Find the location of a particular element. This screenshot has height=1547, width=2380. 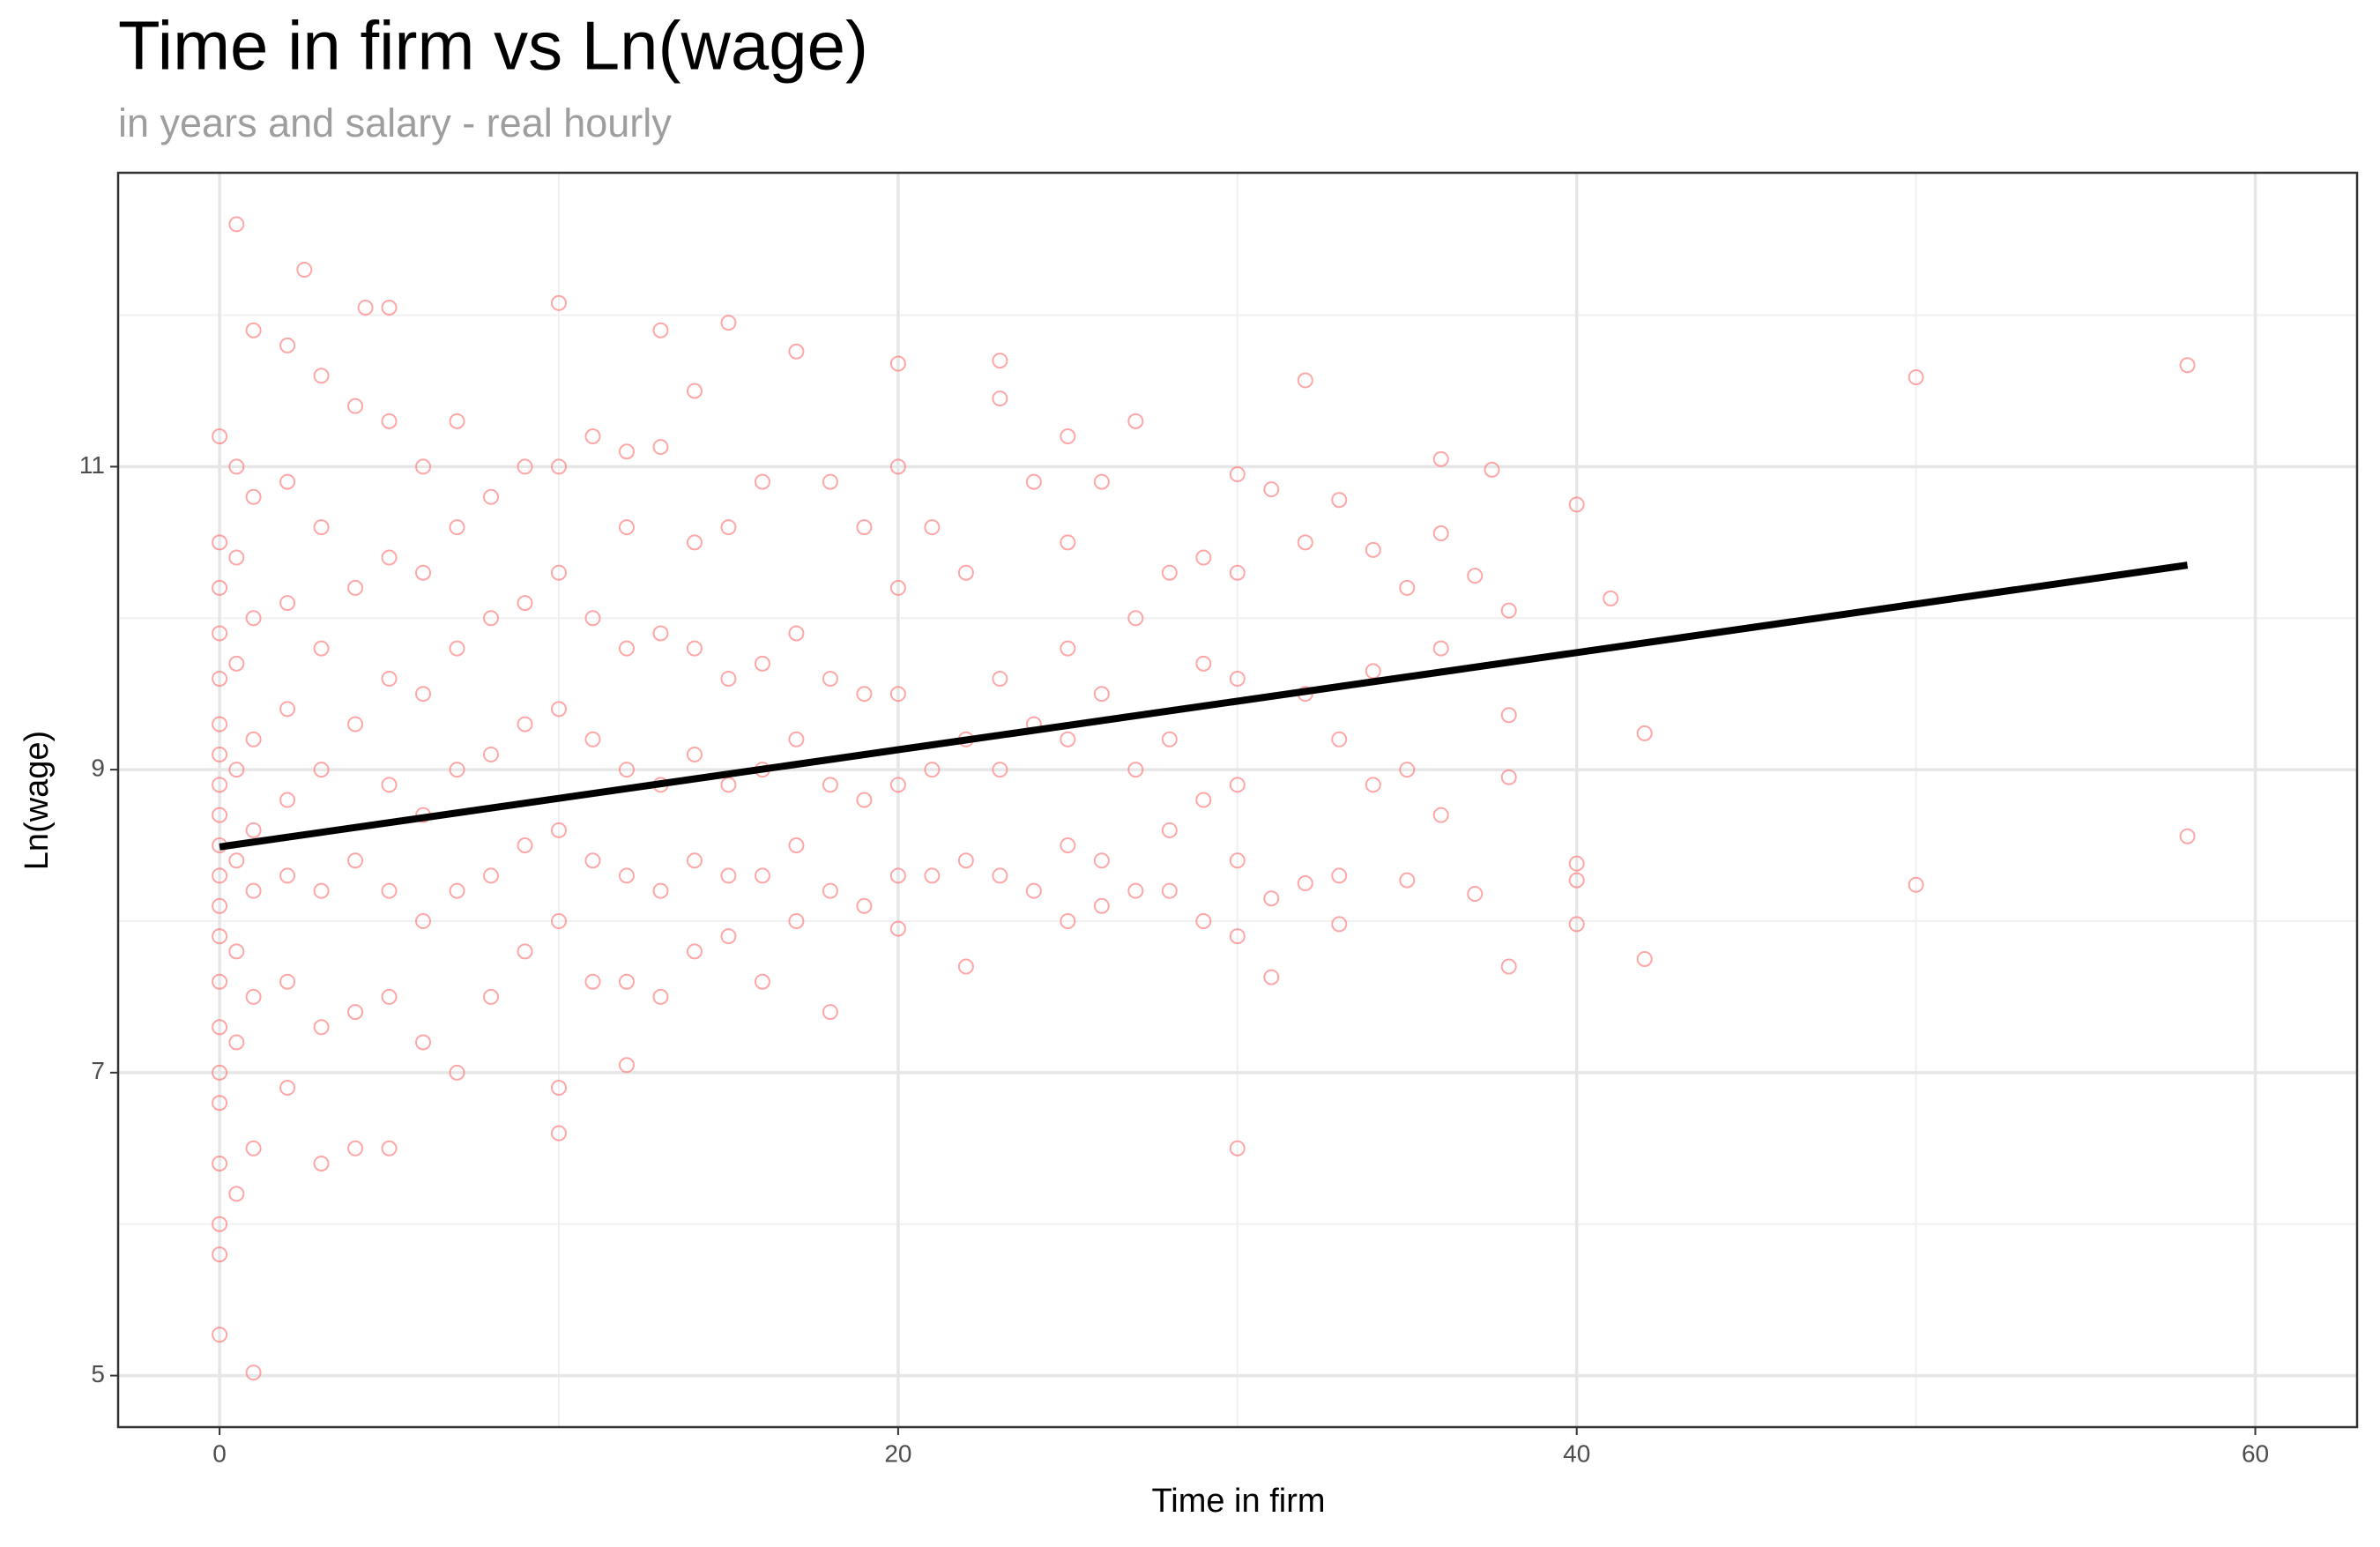

chart-subtitle: in years and salary - real hourly is located at coordinates (395, 122).